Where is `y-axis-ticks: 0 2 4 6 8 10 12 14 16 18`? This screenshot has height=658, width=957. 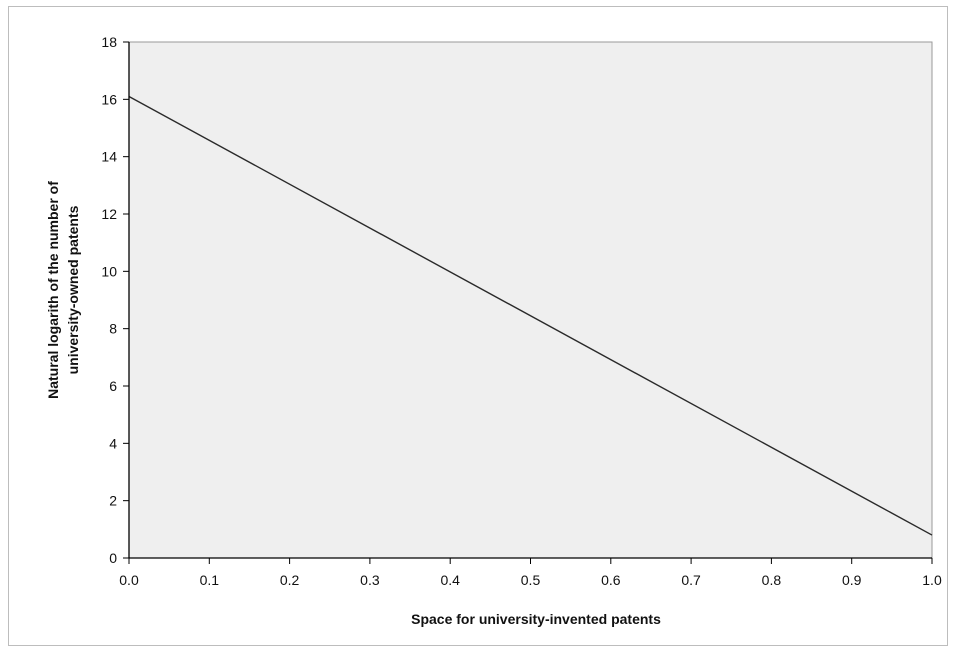 y-axis-ticks: 0 2 4 6 8 10 12 14 16 18 is located at coordinates (115, 300).